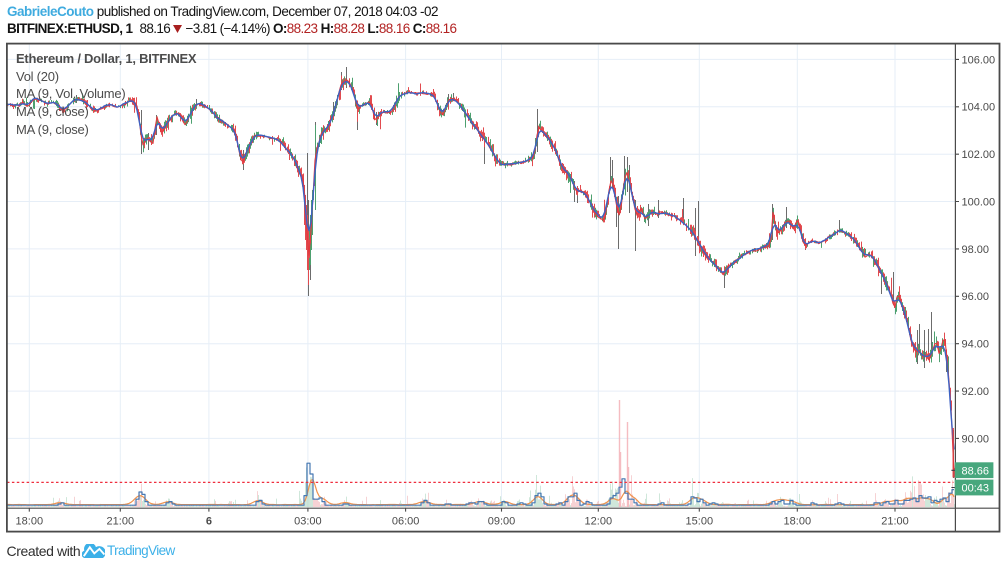  Describe the element at coordinates (599, 522) in the screenshot. I see `svg-text: 12:00` at that location.